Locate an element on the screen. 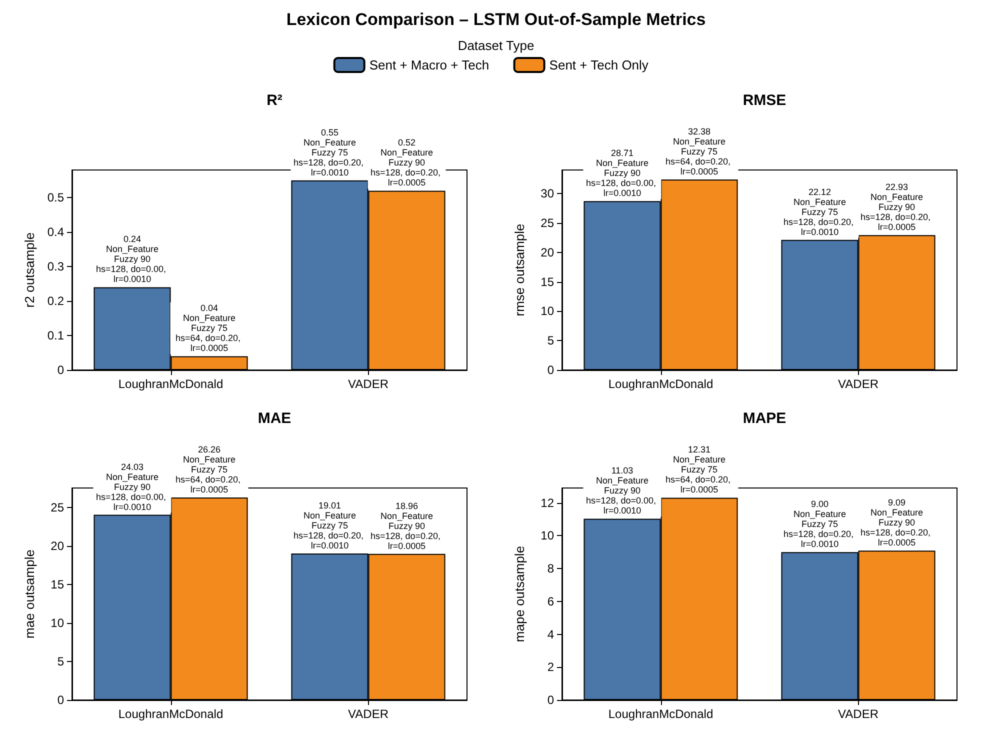 The width and height of the screenshot is (982, 734). data-label: 22.93 Non_Feature Fuzzy 90 hs=128, do=0.20, lr=0.0005 is located at coordinates (897, 207).